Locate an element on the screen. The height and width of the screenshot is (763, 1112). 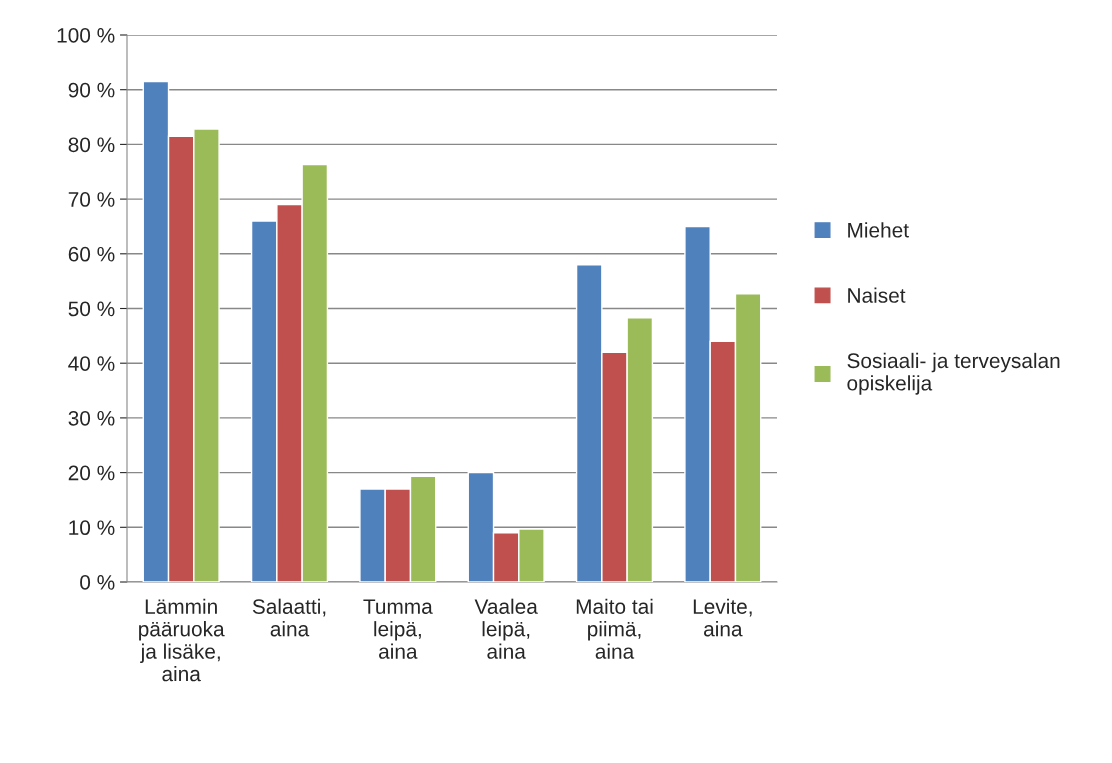
y-tick-label: 0 % is located at coordinates (97, 582).